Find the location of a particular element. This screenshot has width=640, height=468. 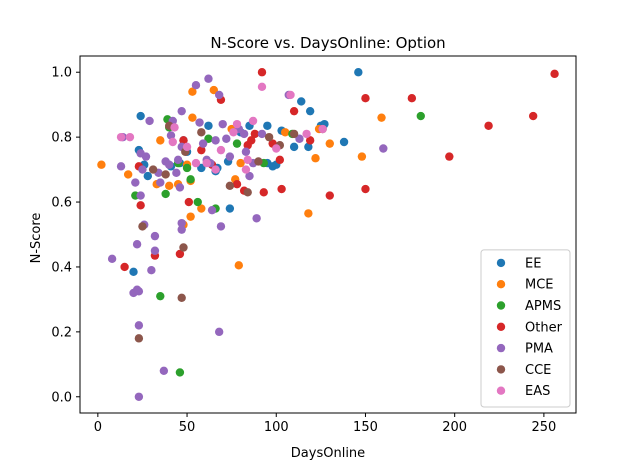

x-tick-label: 0 is located at coordinates (98, 427).